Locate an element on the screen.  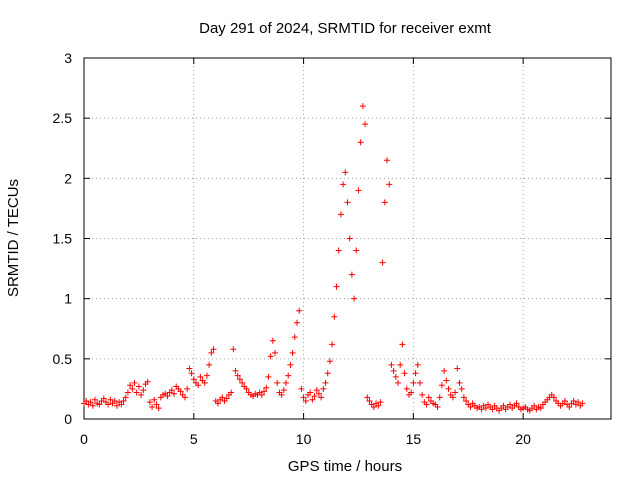
x-tick-label: 0 is located at coordinates (84, 439).